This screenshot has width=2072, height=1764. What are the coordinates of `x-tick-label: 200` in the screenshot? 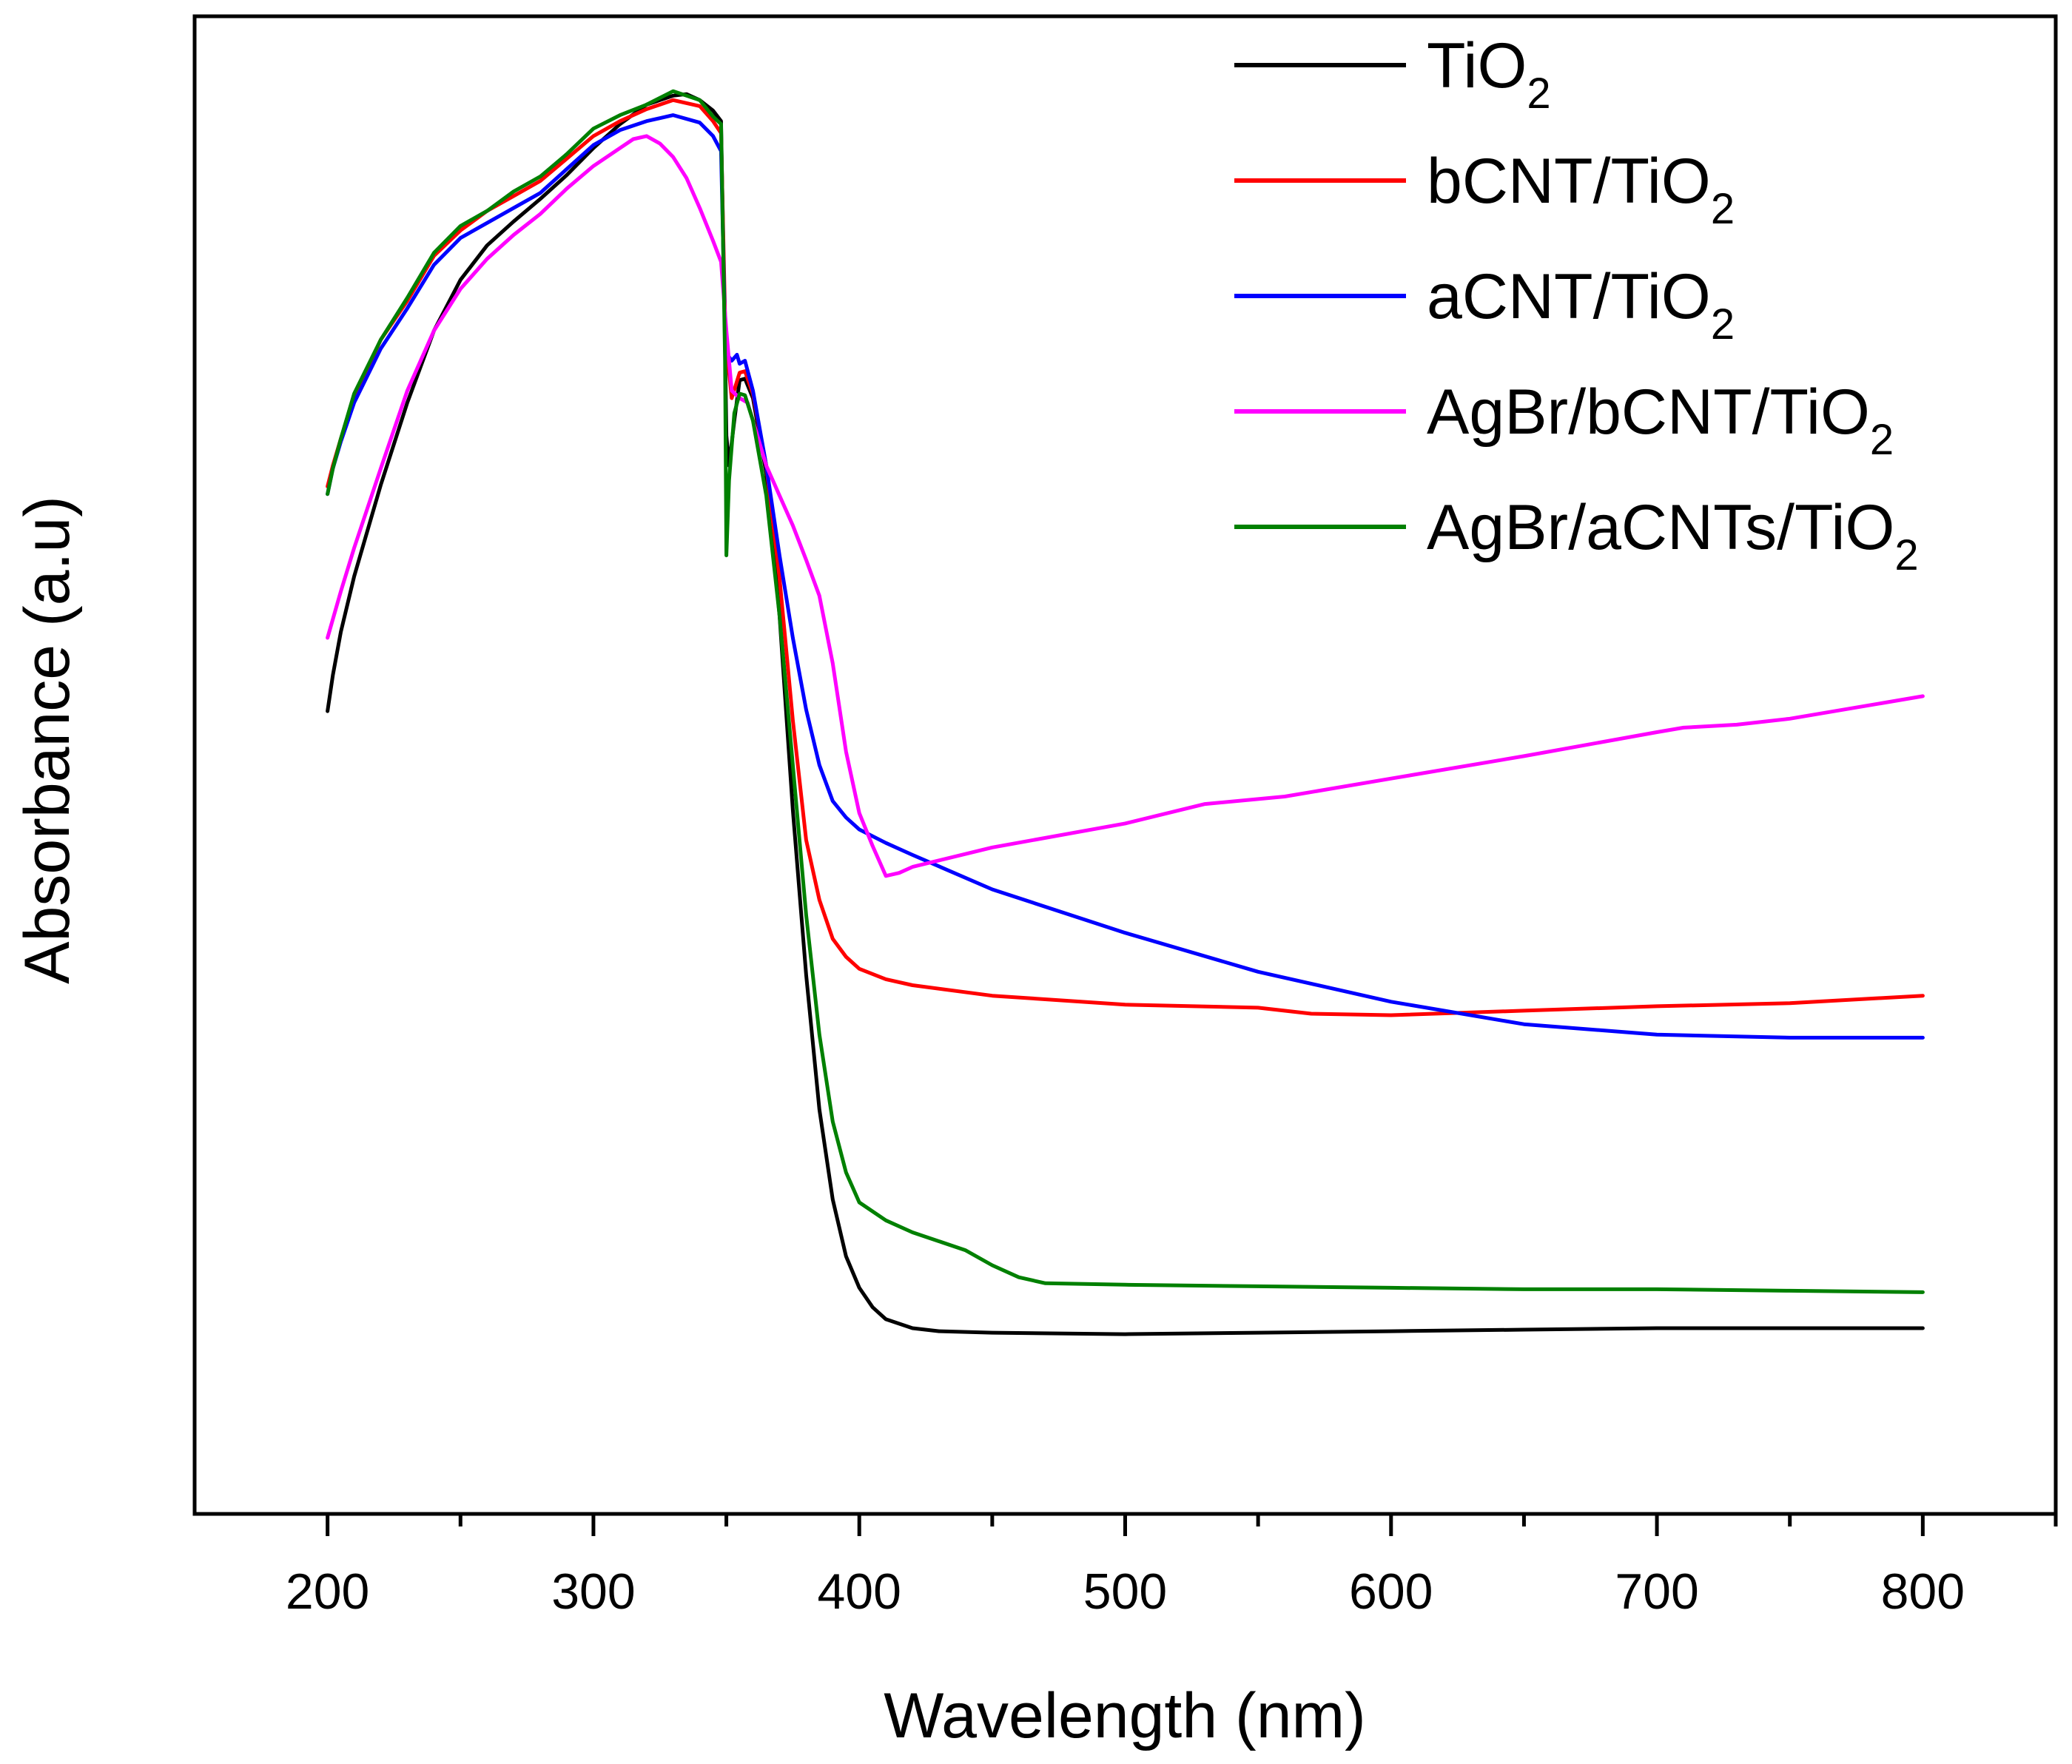 It's located at (327, 1591).